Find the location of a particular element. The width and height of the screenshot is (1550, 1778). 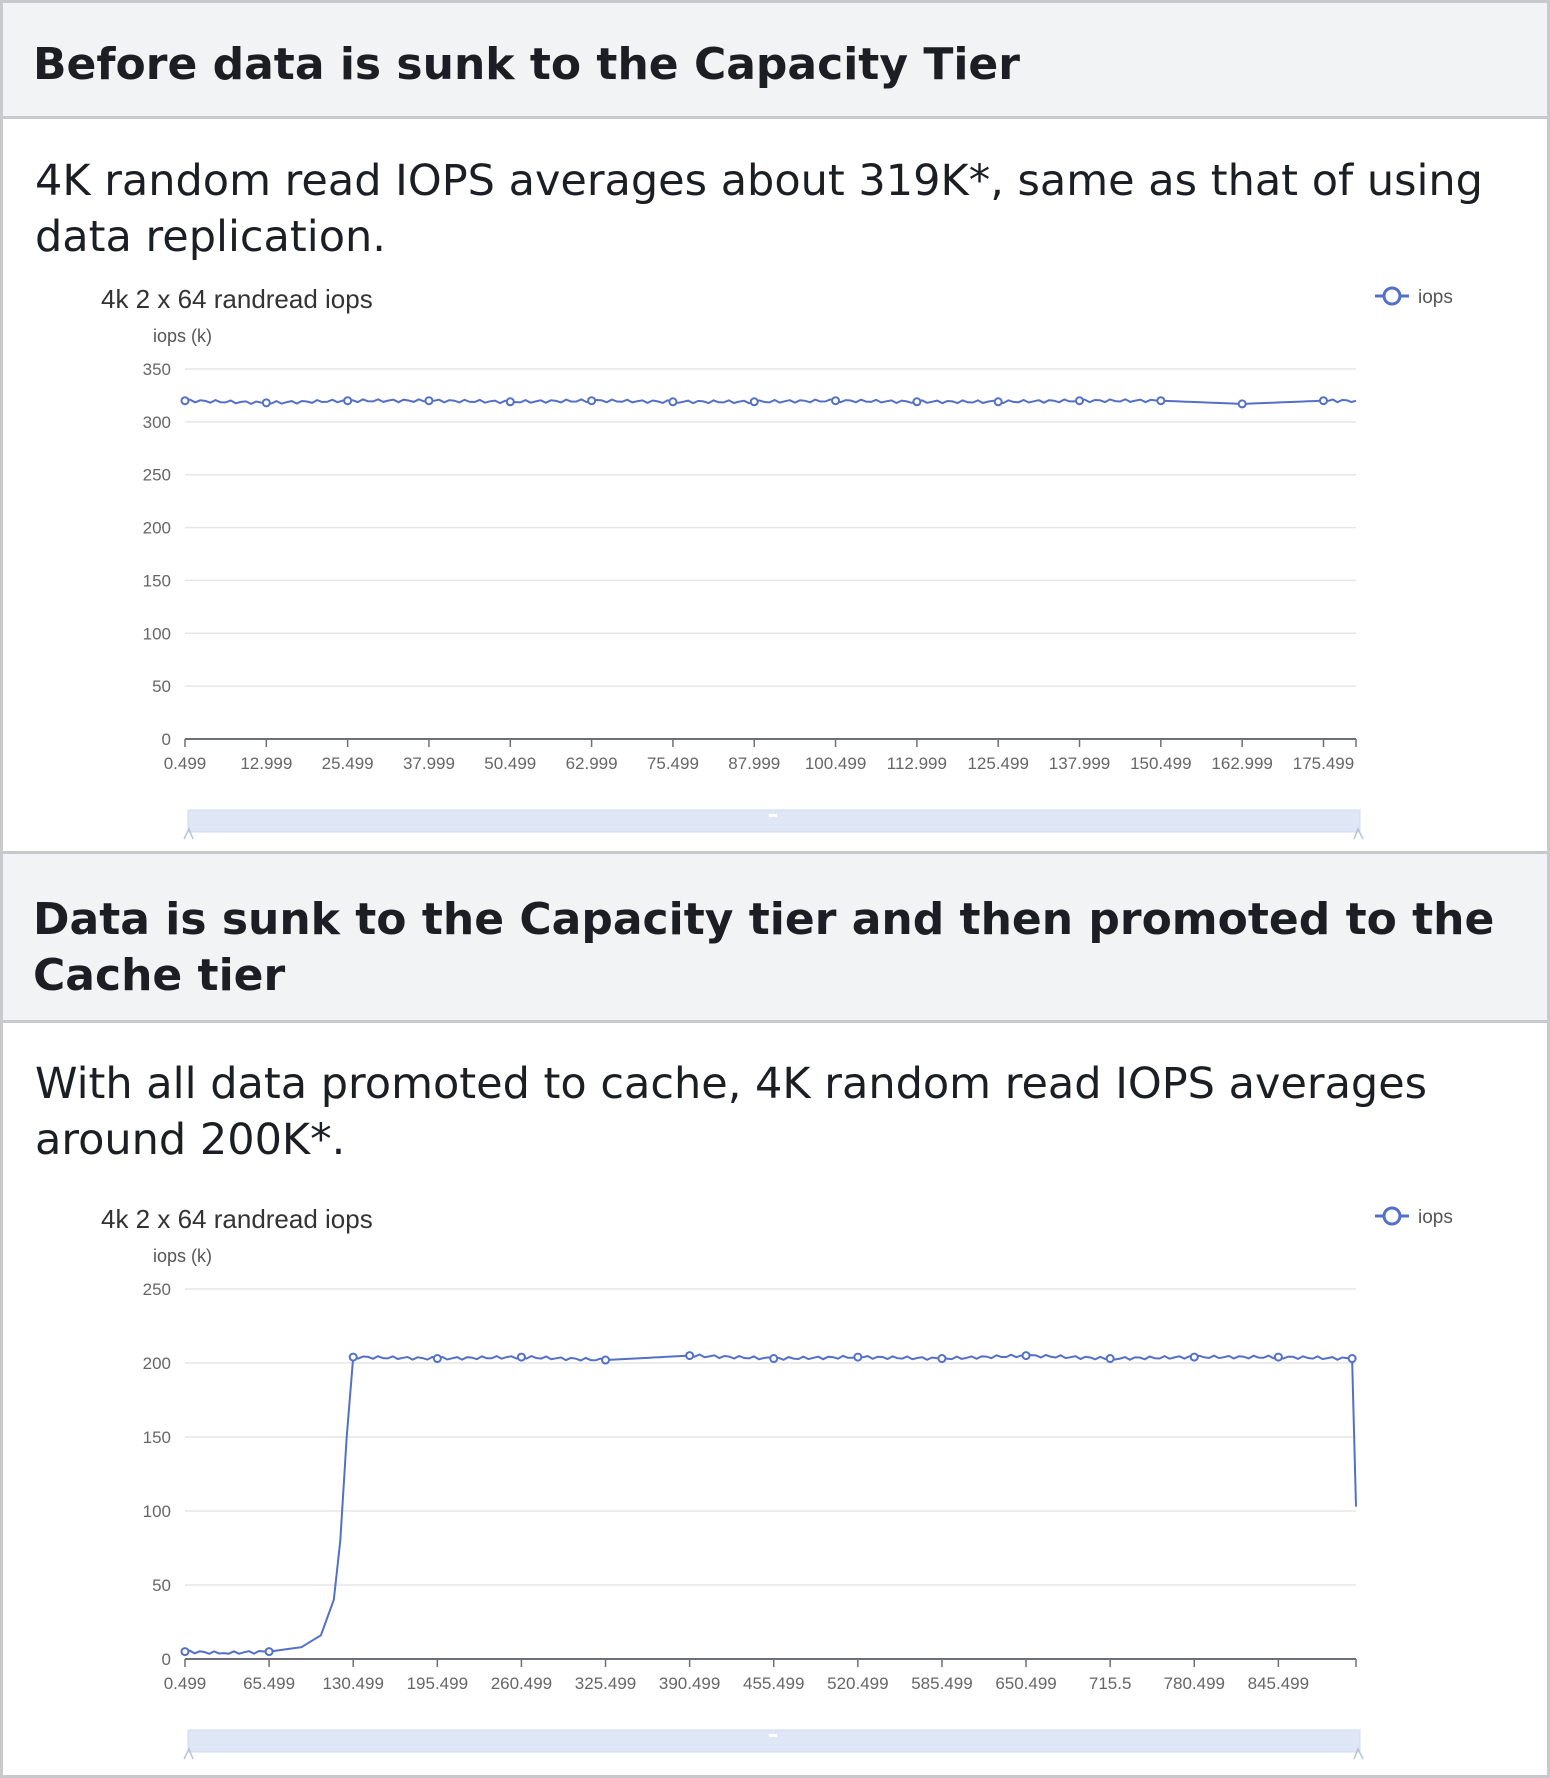

x-tick-label: 37.999 is located at coordinates (429, 763).